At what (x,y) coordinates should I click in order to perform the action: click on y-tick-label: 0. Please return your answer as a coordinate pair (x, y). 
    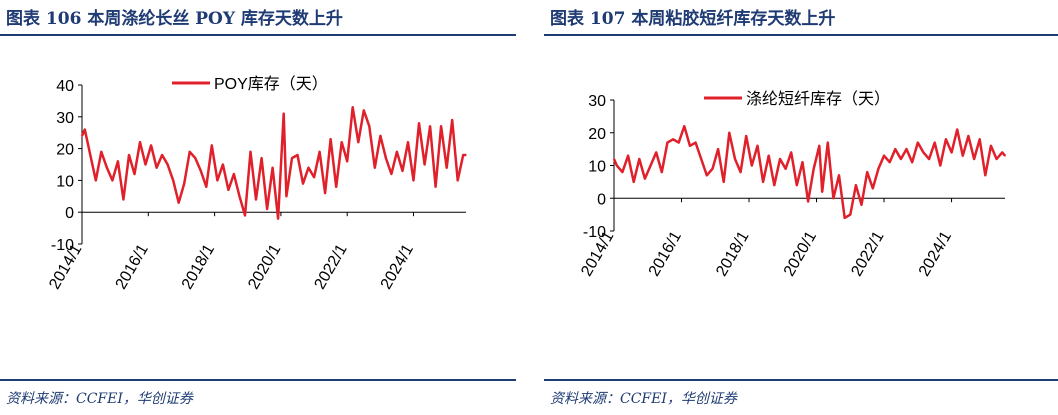
    Looking at the image, I should click on (69, 213).